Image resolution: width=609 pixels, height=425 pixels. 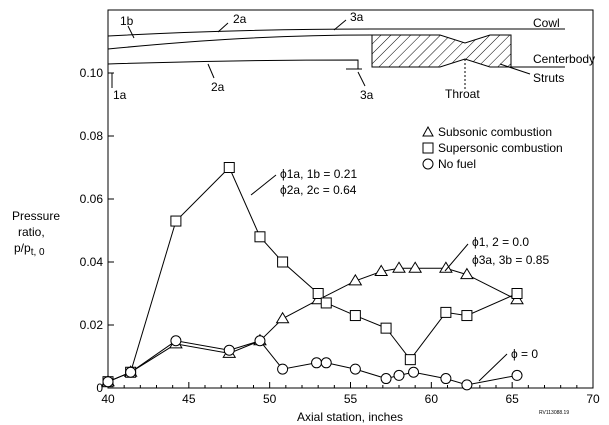 What do you see at coordinates (495, 132) in the screenshot?
I see `legend-subsonic: Subsonic combustion` at bounding box center [495, 132].